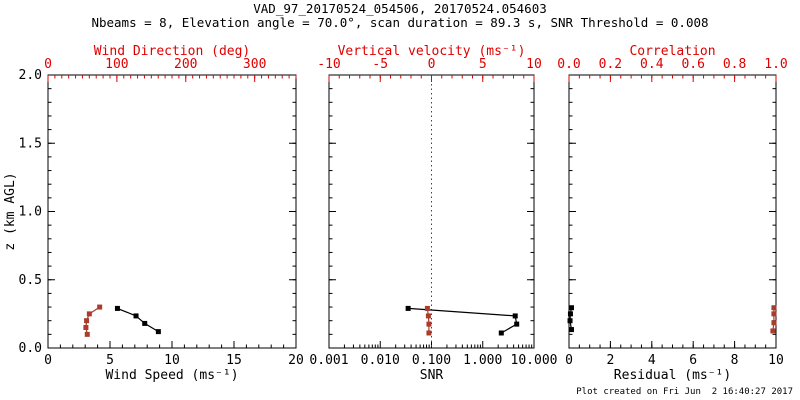 Image resolution: width=800 pixels, height=400 pixels. Describe the element at coordinates (328, 64) in the screenshot. I see `top-tick-label: -10` at that location.